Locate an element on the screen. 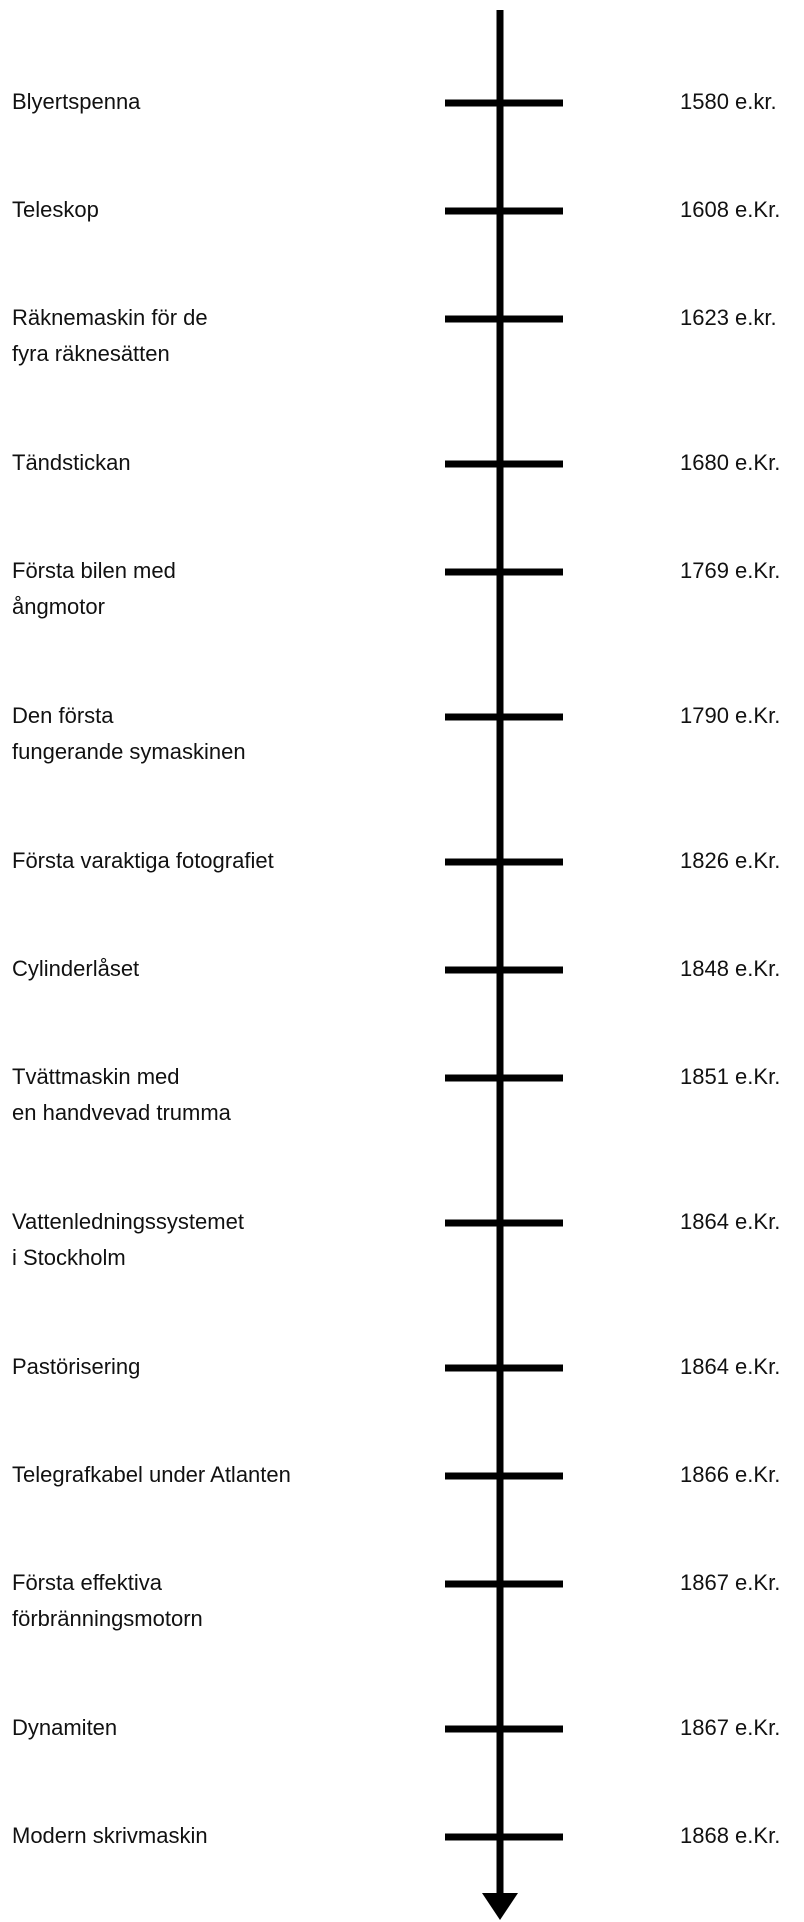 This screenshot has width=804, height=1922. event-label: Räknemaskin för de is located at coordinates (110, 317).